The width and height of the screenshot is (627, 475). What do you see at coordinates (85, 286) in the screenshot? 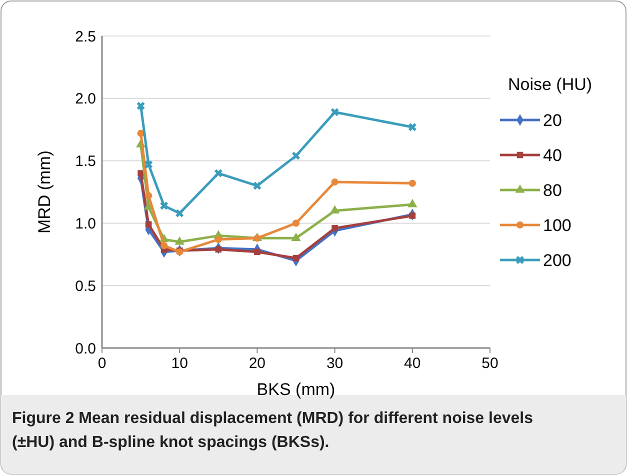
I see `y-tick-label: 0.5` at bounding box center [85, 286].